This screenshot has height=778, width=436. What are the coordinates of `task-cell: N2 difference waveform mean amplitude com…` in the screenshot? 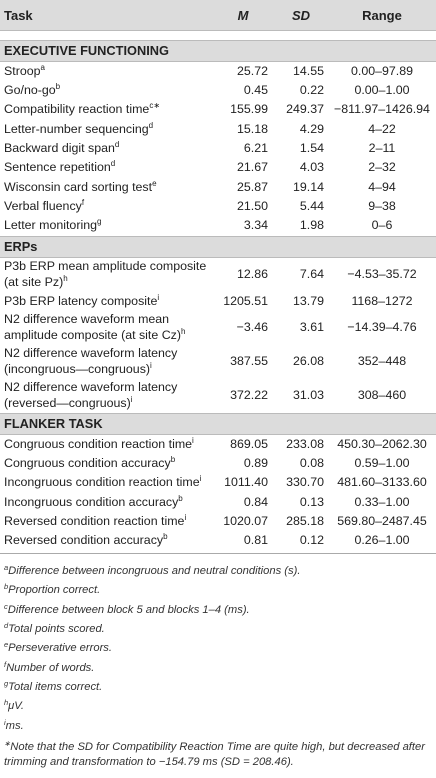 It's located at (95, 327).